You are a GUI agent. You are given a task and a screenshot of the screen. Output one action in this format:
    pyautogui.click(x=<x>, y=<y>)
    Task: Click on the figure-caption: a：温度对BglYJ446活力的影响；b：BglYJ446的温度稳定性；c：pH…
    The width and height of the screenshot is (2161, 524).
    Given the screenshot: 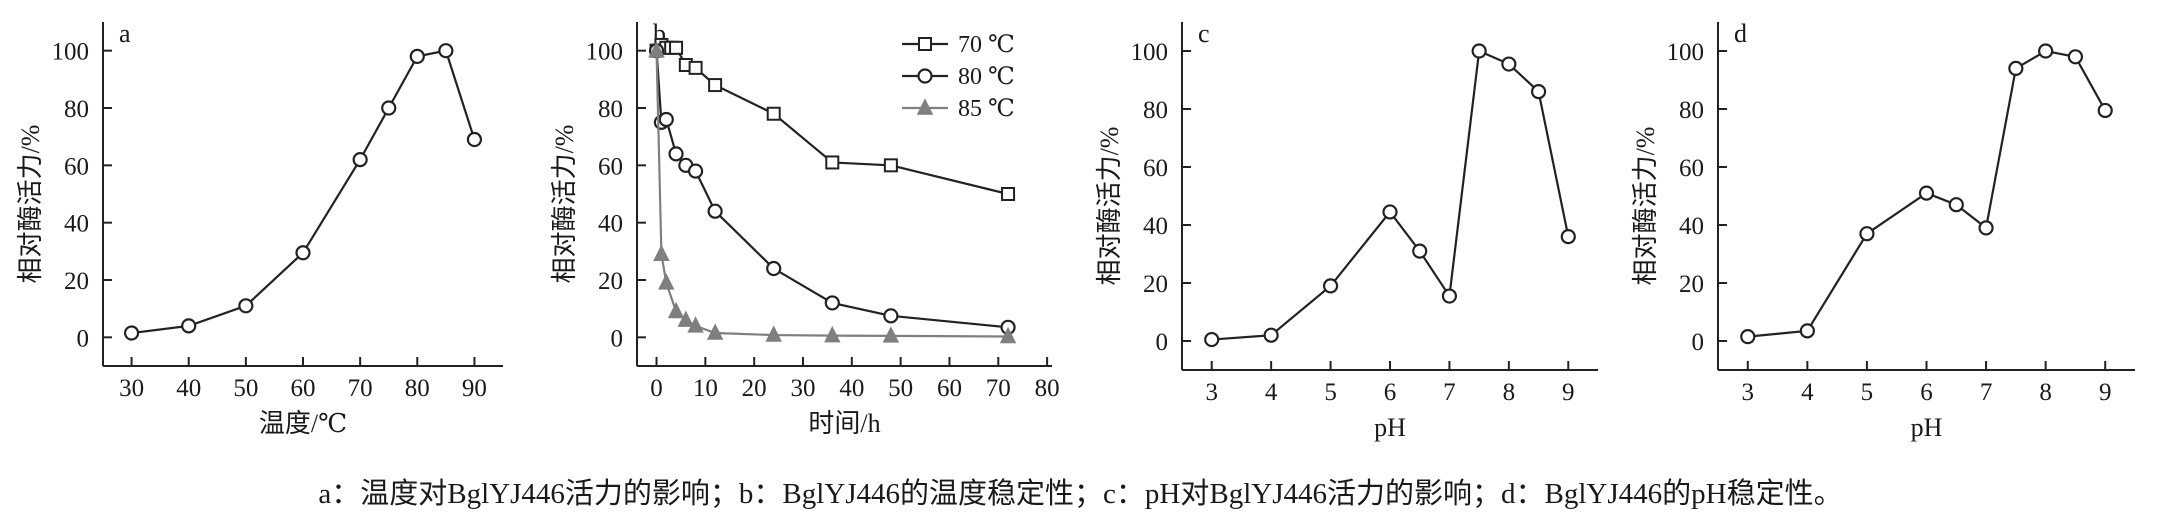 What is the action you would take?
    pyautogui.click(x=1080, y=494)
    